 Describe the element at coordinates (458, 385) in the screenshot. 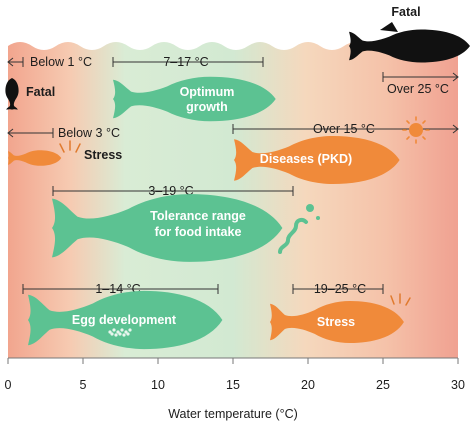

I see `x-tick-label: 30` at that location.